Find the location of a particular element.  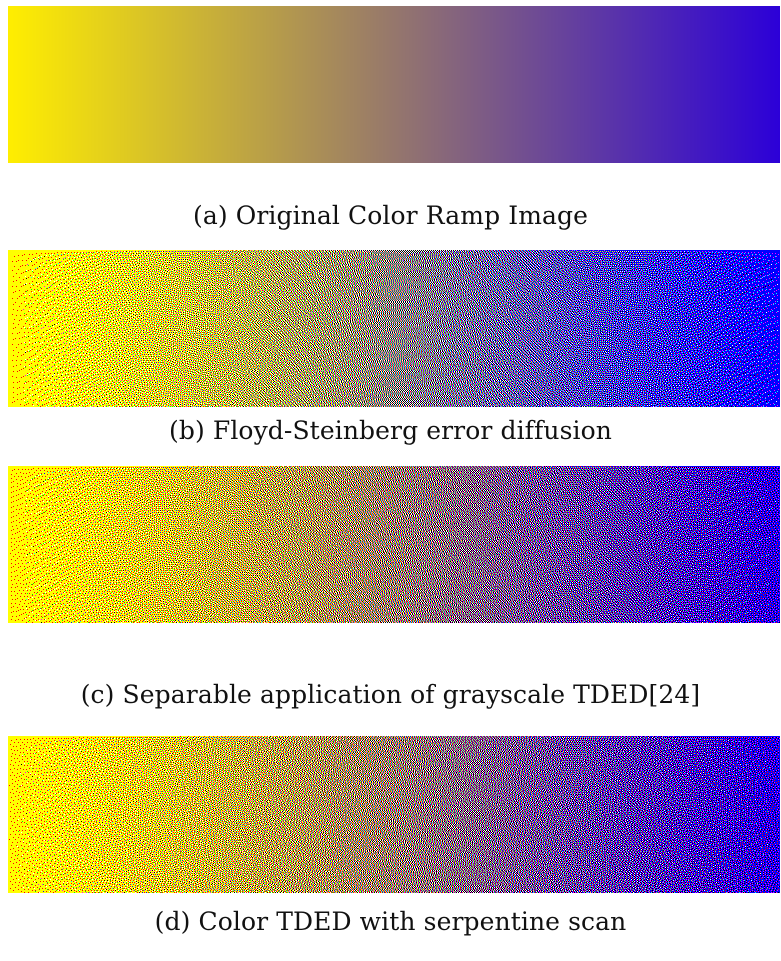

figure-caption-b: (b) Floyd-Steinberg error diffusion is located at coordinates (390, 430).